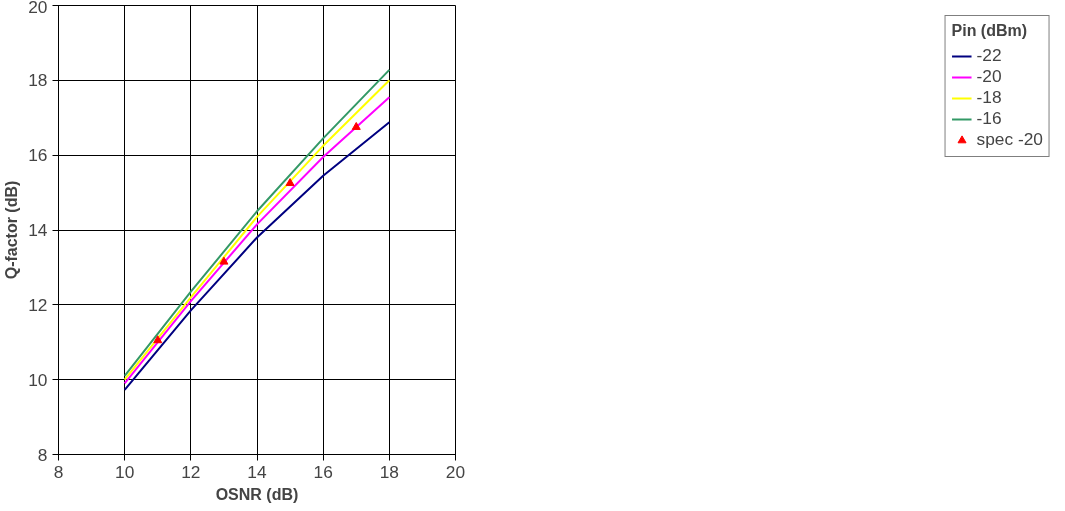 The height and width of the screenshot is (511, 1065). Describe the element at coordinates (257, 494) in the screenshot. I see `x-axis-title: OSNR (dB)` at that location.